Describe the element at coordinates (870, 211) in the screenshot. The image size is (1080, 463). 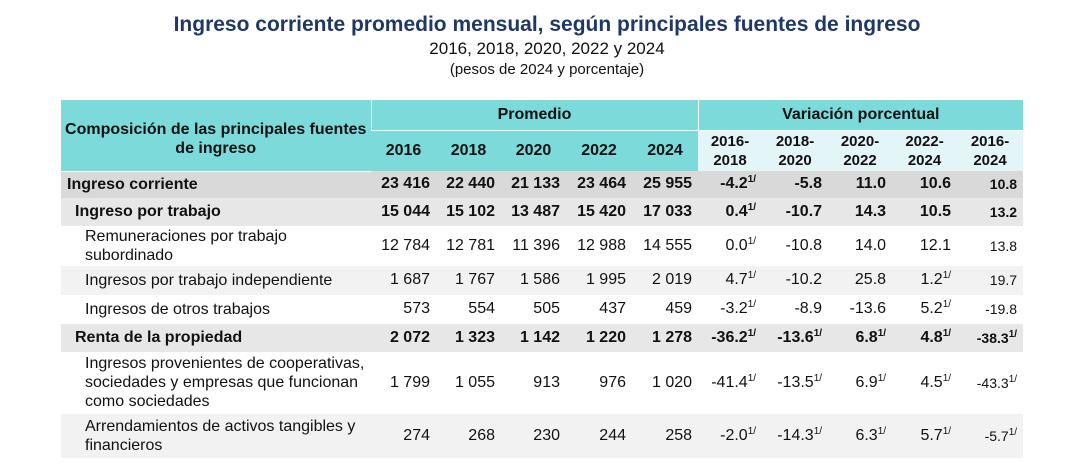
I see `variation-value: 14.3` at that location.